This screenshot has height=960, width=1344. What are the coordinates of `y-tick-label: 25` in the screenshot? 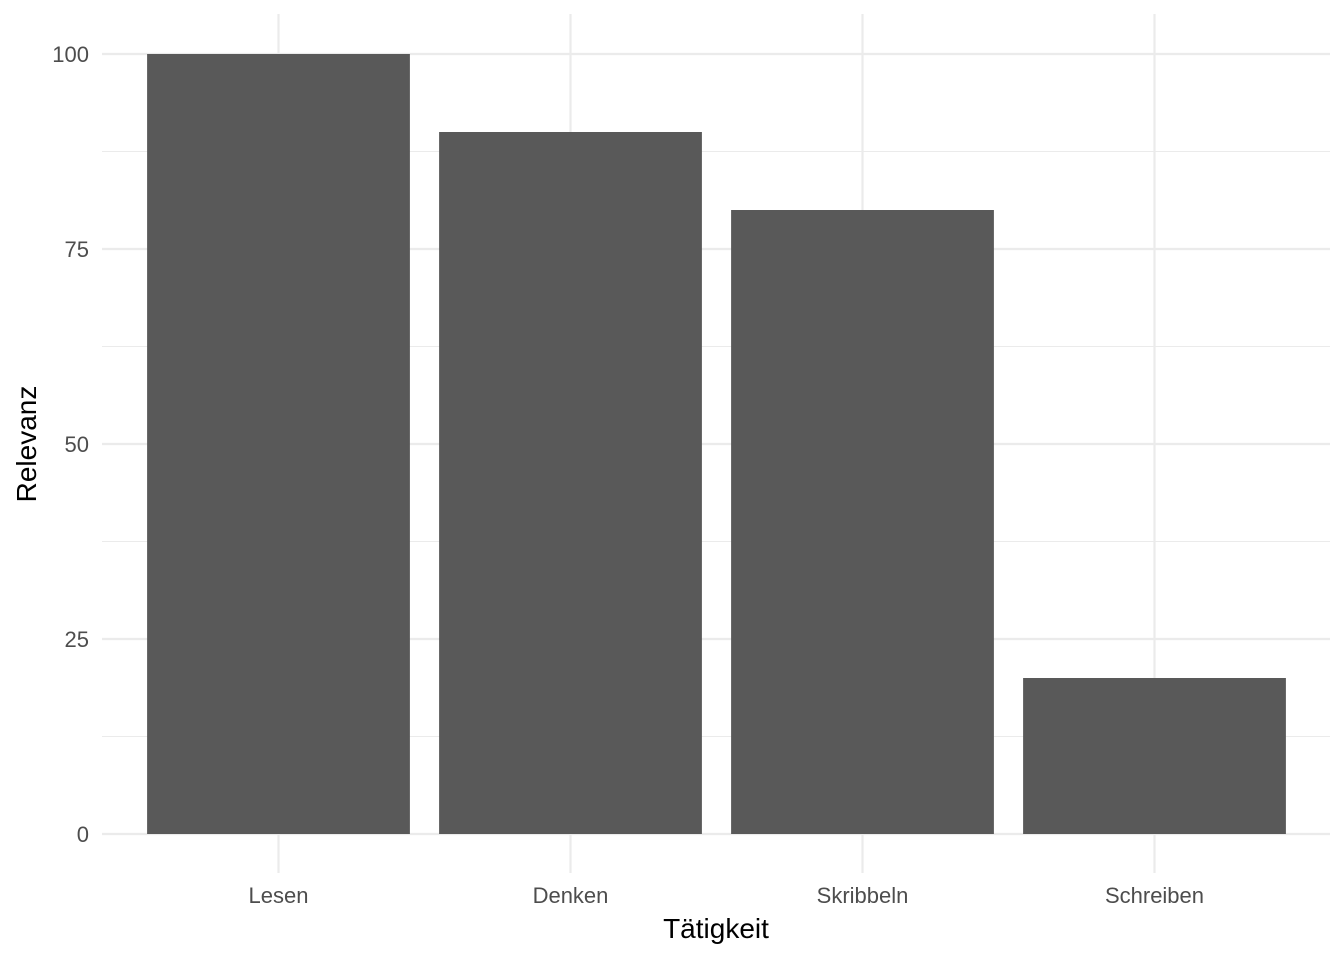 It's located at (77, 639).